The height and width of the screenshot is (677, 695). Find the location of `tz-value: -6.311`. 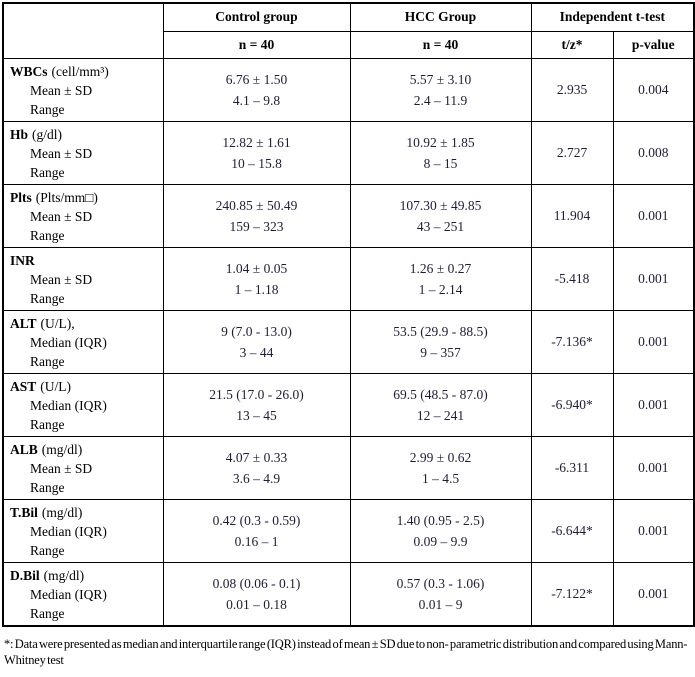

tz-value: -6.311 is located at coordinates (572, 467).